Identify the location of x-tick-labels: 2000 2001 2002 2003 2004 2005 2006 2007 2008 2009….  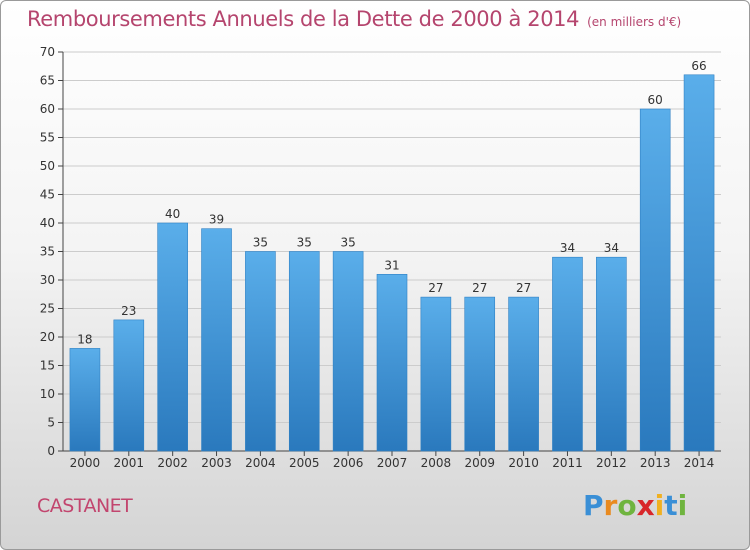
(392, 463).